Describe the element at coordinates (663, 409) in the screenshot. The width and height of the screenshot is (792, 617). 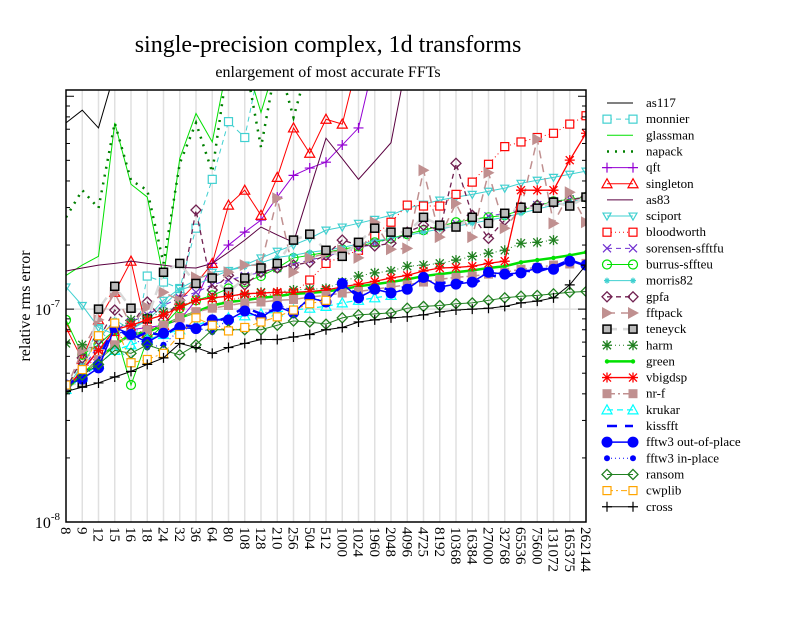
I see `legend-label: krukar` at that location.